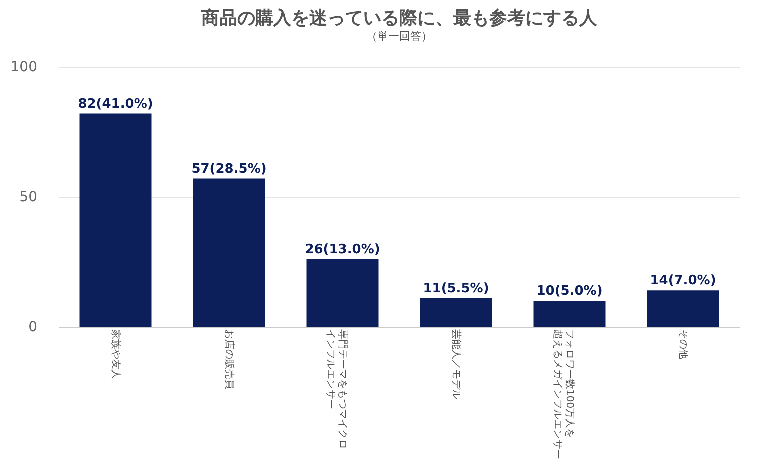  What do you see at coordinates (399, 18) in the screenshot?
I see `chart-title: 商品の購入を迷っている際に、最も参考にする人` at bounding box center [399, 18].